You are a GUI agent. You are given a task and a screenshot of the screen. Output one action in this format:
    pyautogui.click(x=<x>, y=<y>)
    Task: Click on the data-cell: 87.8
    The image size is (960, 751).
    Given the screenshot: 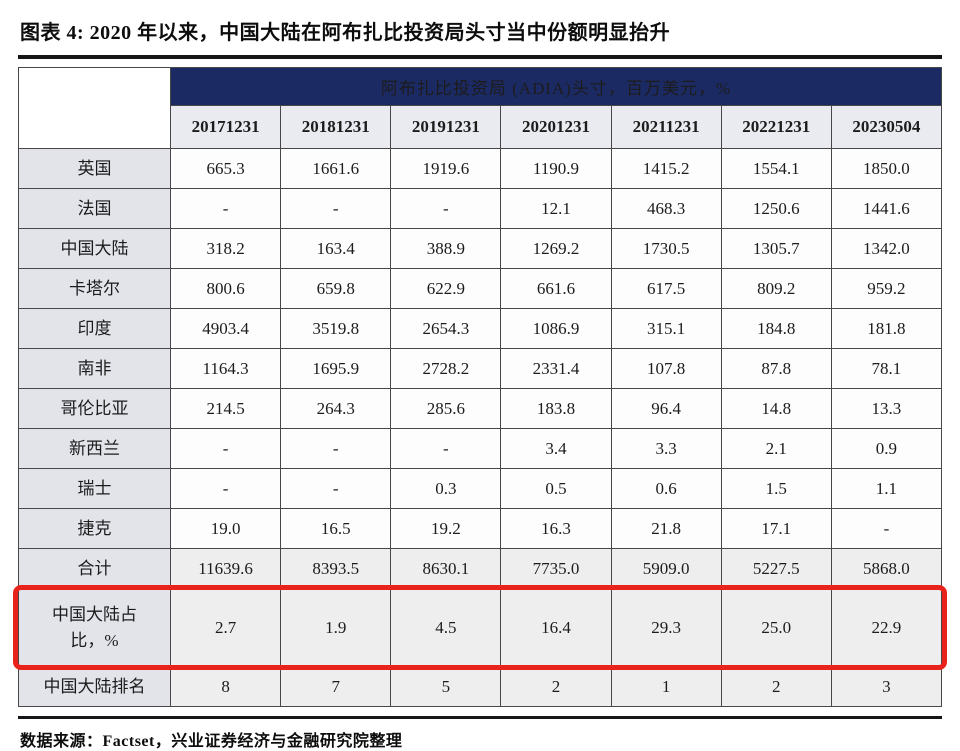 What is the action you would take?
    pyautogui.click(x=776, y=368)
    